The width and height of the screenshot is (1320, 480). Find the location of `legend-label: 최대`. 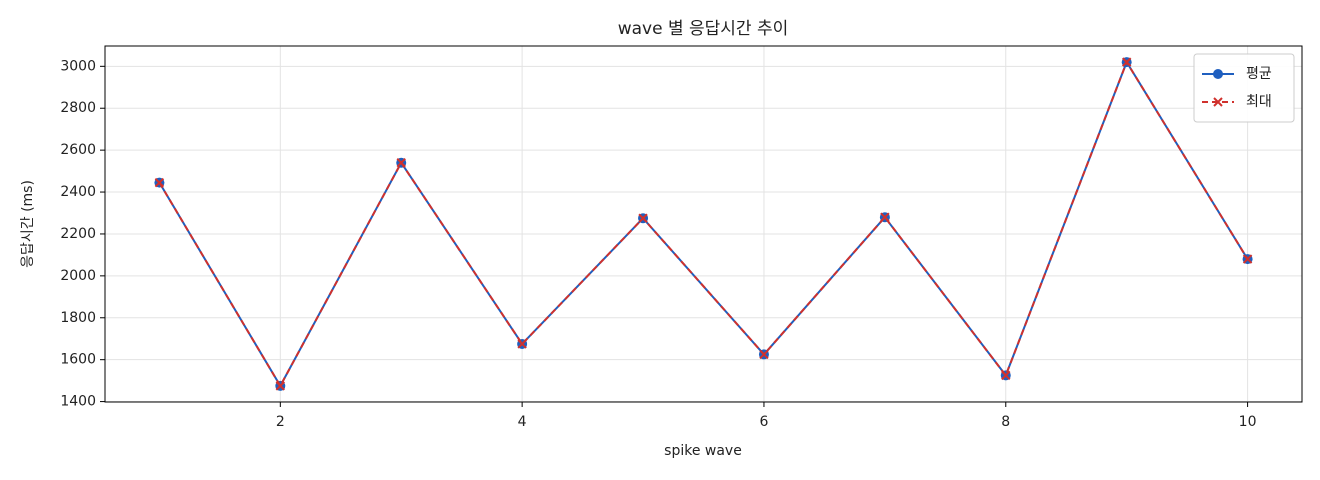

legend-label: 최대 is located at coordinates (1259, 102).